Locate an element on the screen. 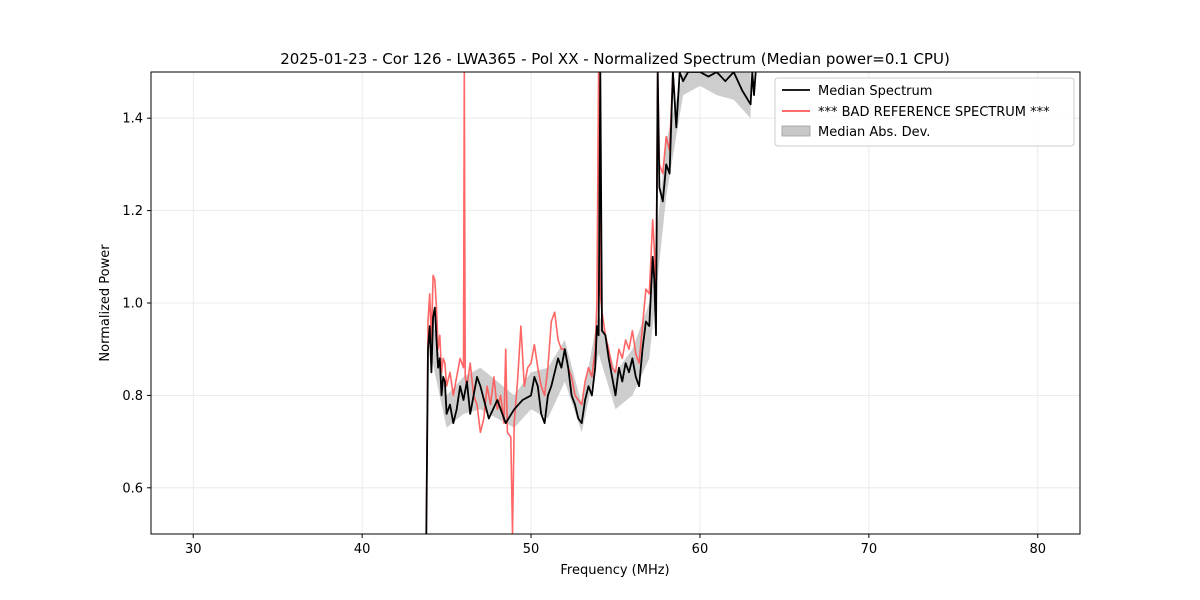 The width and height of the screenshot is (1200, 600). x-tick-label: 60 is located at coordinates (700, 549).